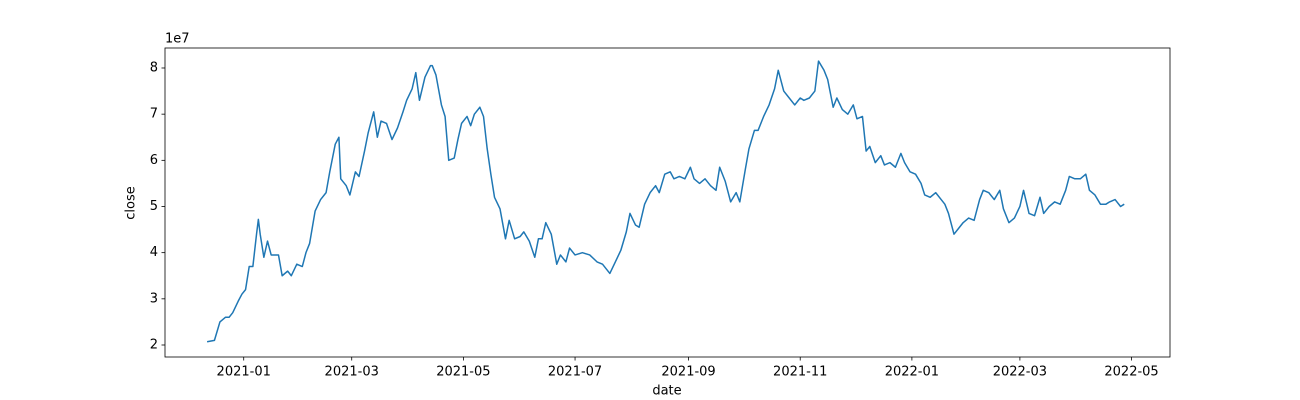 Image resolution: width=1300 pixels, height=400 pixels. Describe the element at coordinates (666, 391) in the screenshot. I see `x-axis-label: date` at that location.